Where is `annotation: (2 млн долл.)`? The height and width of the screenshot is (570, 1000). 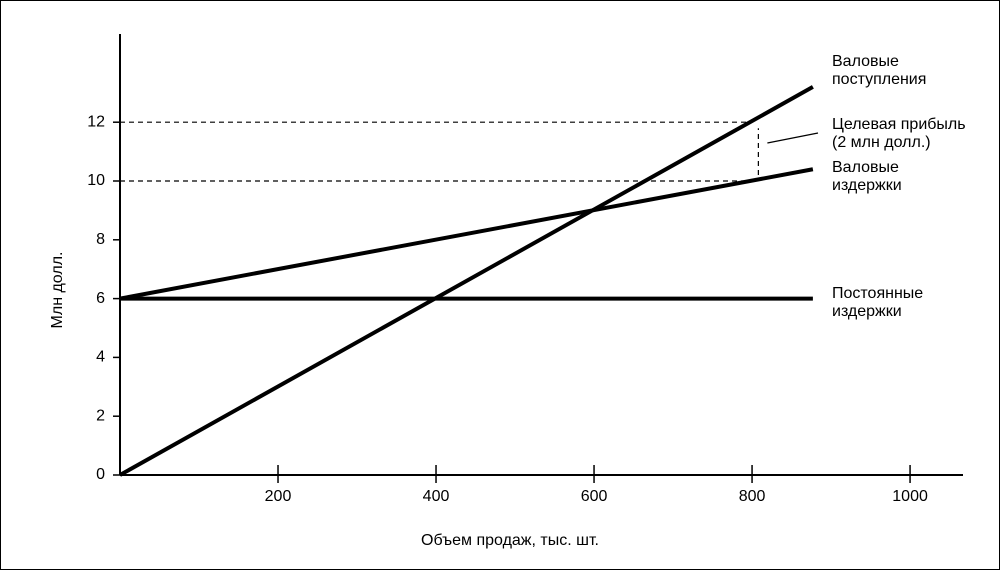 annotation: (2 млн долл.) is located at coordinates (881, 142).